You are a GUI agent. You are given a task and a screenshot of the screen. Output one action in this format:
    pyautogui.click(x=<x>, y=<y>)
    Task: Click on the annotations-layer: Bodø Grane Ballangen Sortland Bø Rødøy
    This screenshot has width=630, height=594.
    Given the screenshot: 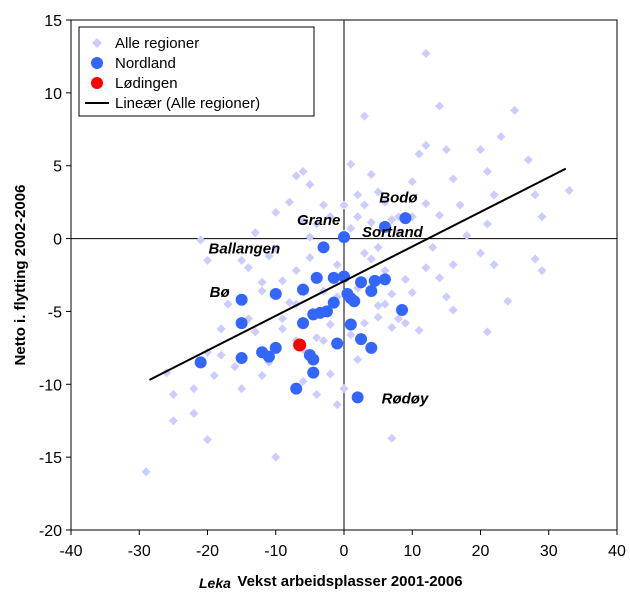 What is the action you would take?
    pyautogui.click(x=319, y=299)
    